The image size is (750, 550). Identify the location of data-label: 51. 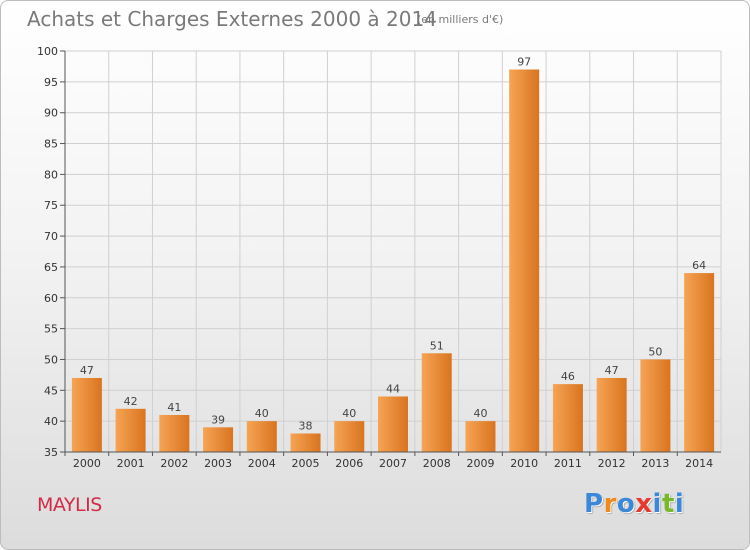
(437, 345).